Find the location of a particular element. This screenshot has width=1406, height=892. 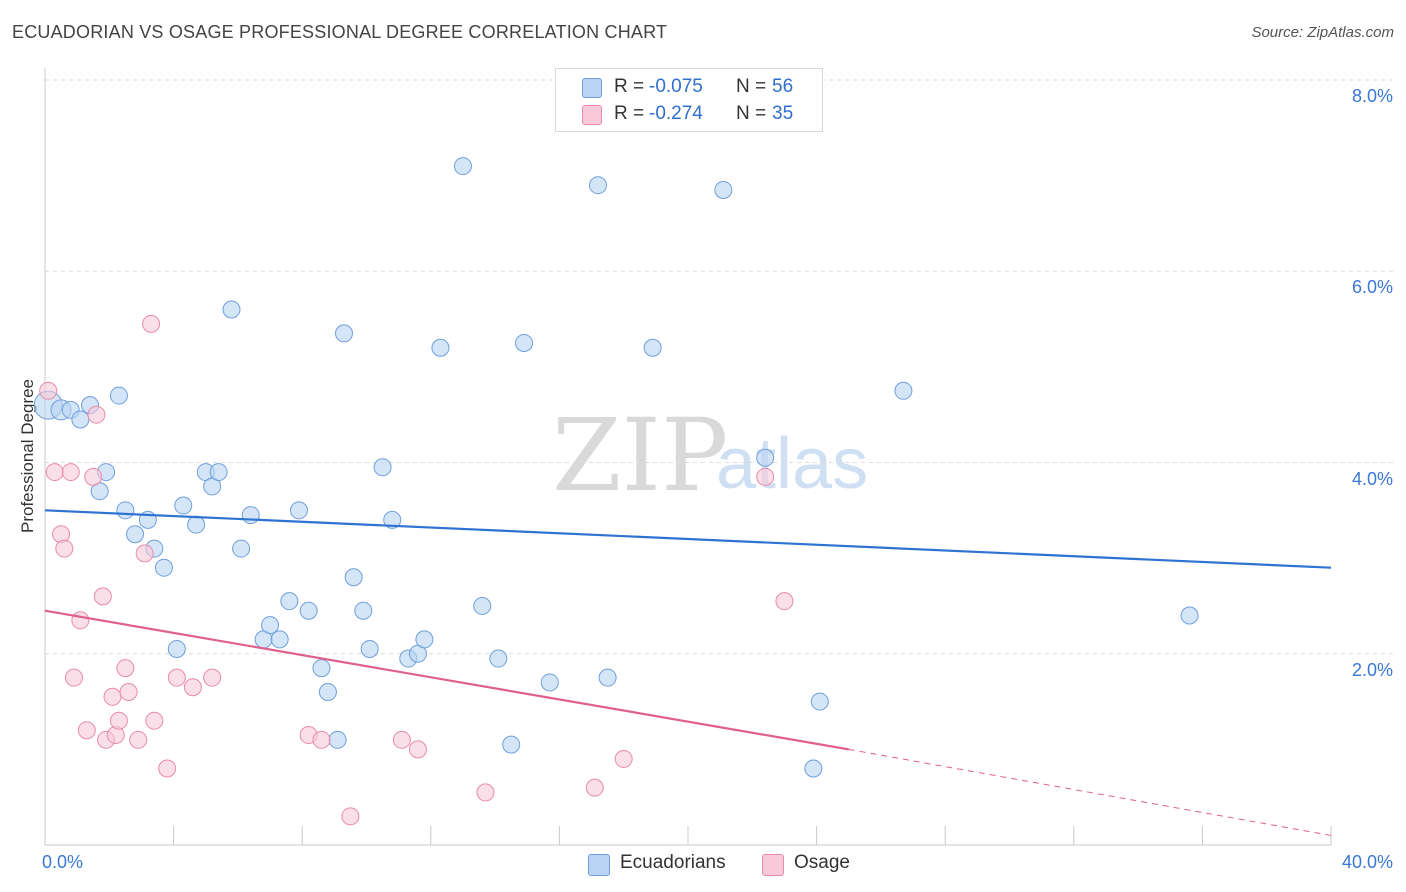

y-tick-label: 8.0% is located at coordinates (1372, 96).